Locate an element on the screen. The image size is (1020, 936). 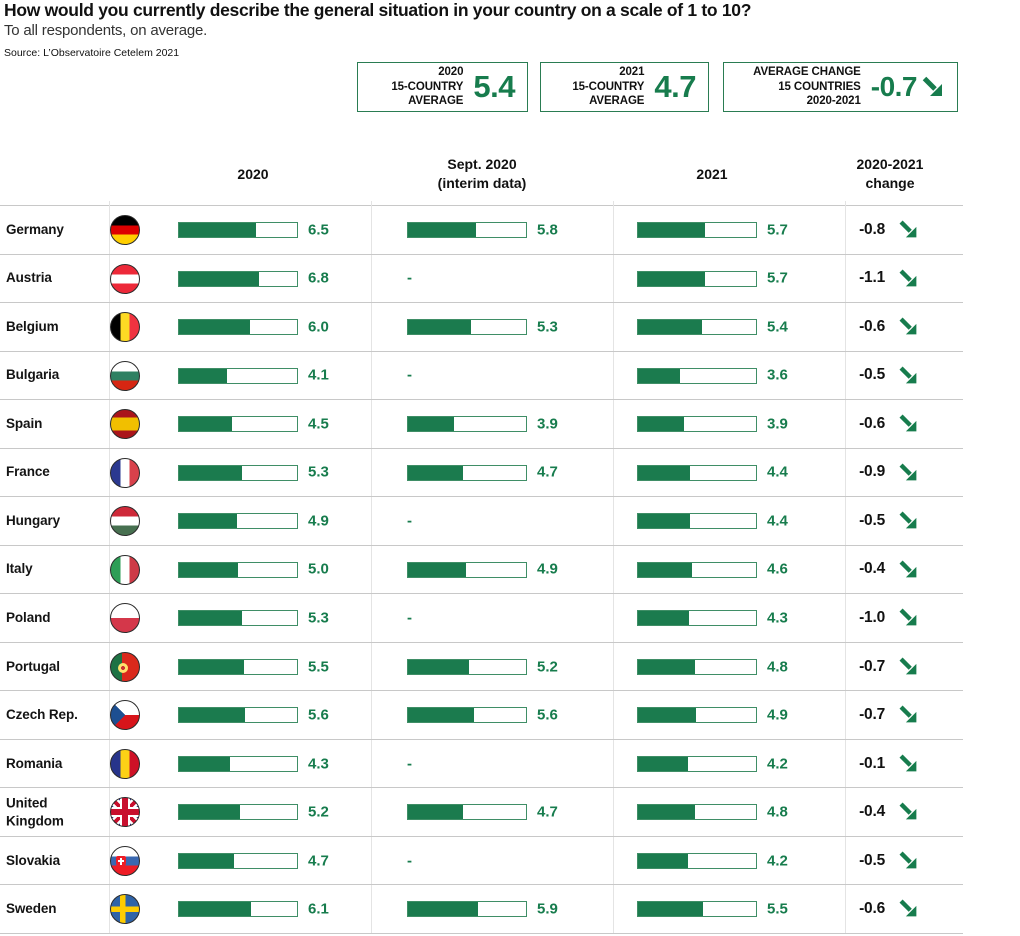
country-label: Spain is located at coordinates (24, 424).